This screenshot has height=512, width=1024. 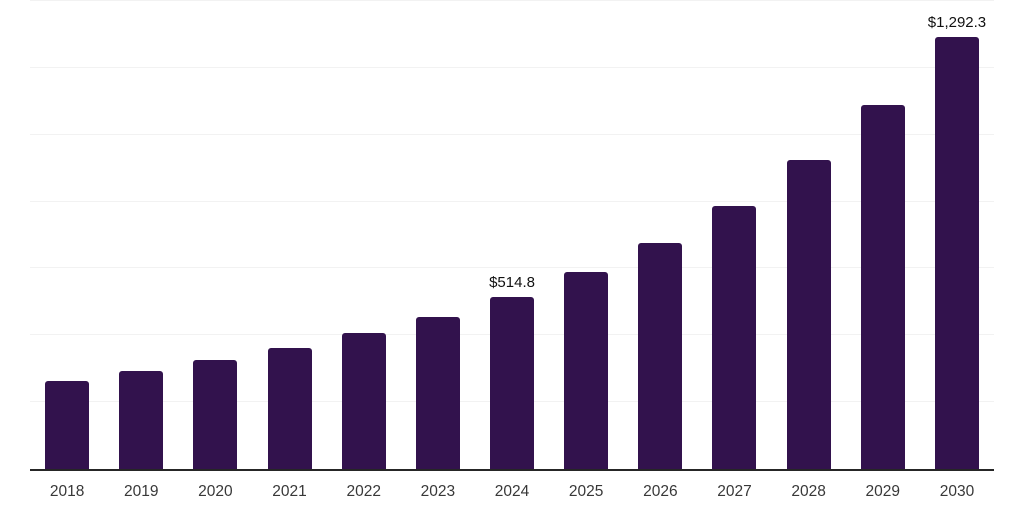 What do you see at coordinates (512, 382) in the screenshot?
I see `bar-2024` at bounding box center [512, 382].